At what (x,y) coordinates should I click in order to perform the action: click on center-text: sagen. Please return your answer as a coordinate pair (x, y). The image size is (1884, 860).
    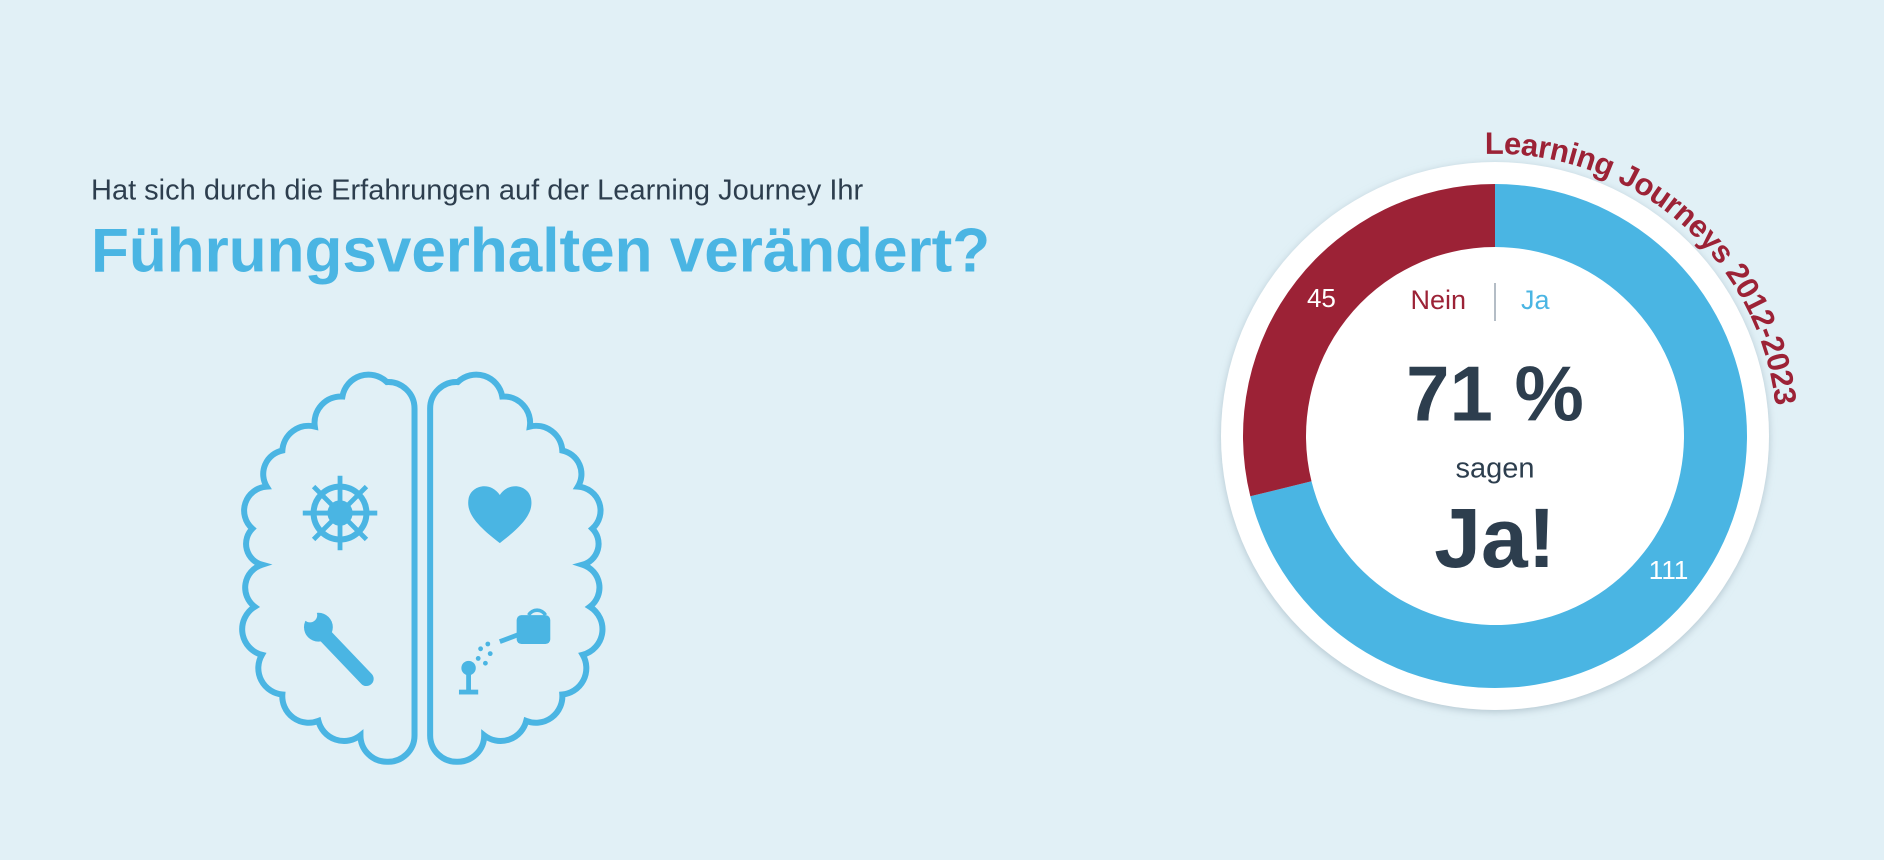
    Looking at the image, I should click on (1494, 469).